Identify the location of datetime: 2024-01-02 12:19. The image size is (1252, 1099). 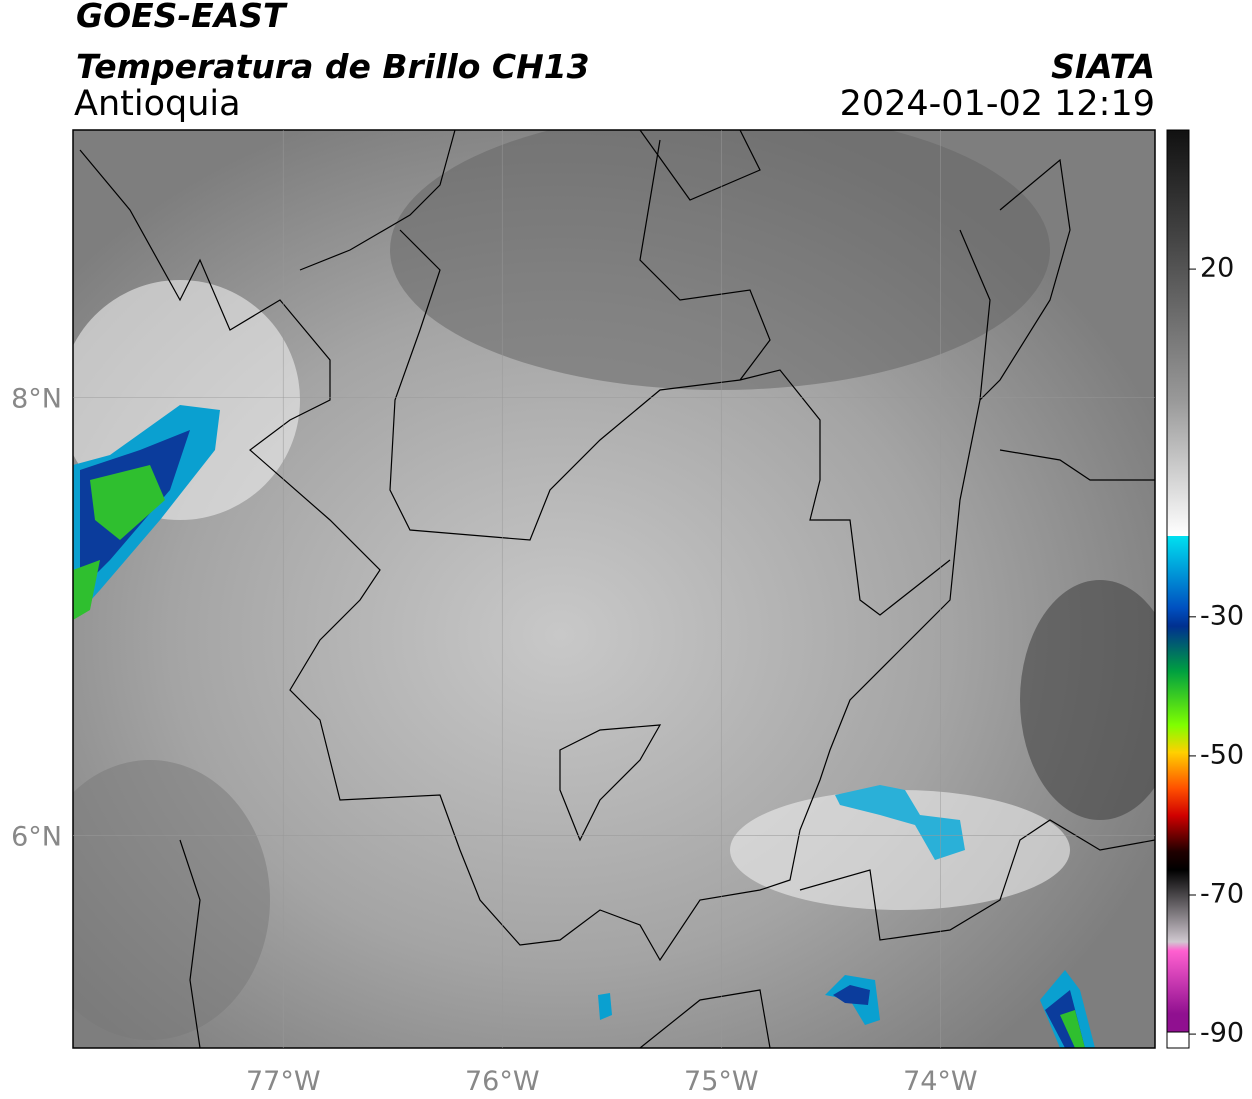
(997, 104).